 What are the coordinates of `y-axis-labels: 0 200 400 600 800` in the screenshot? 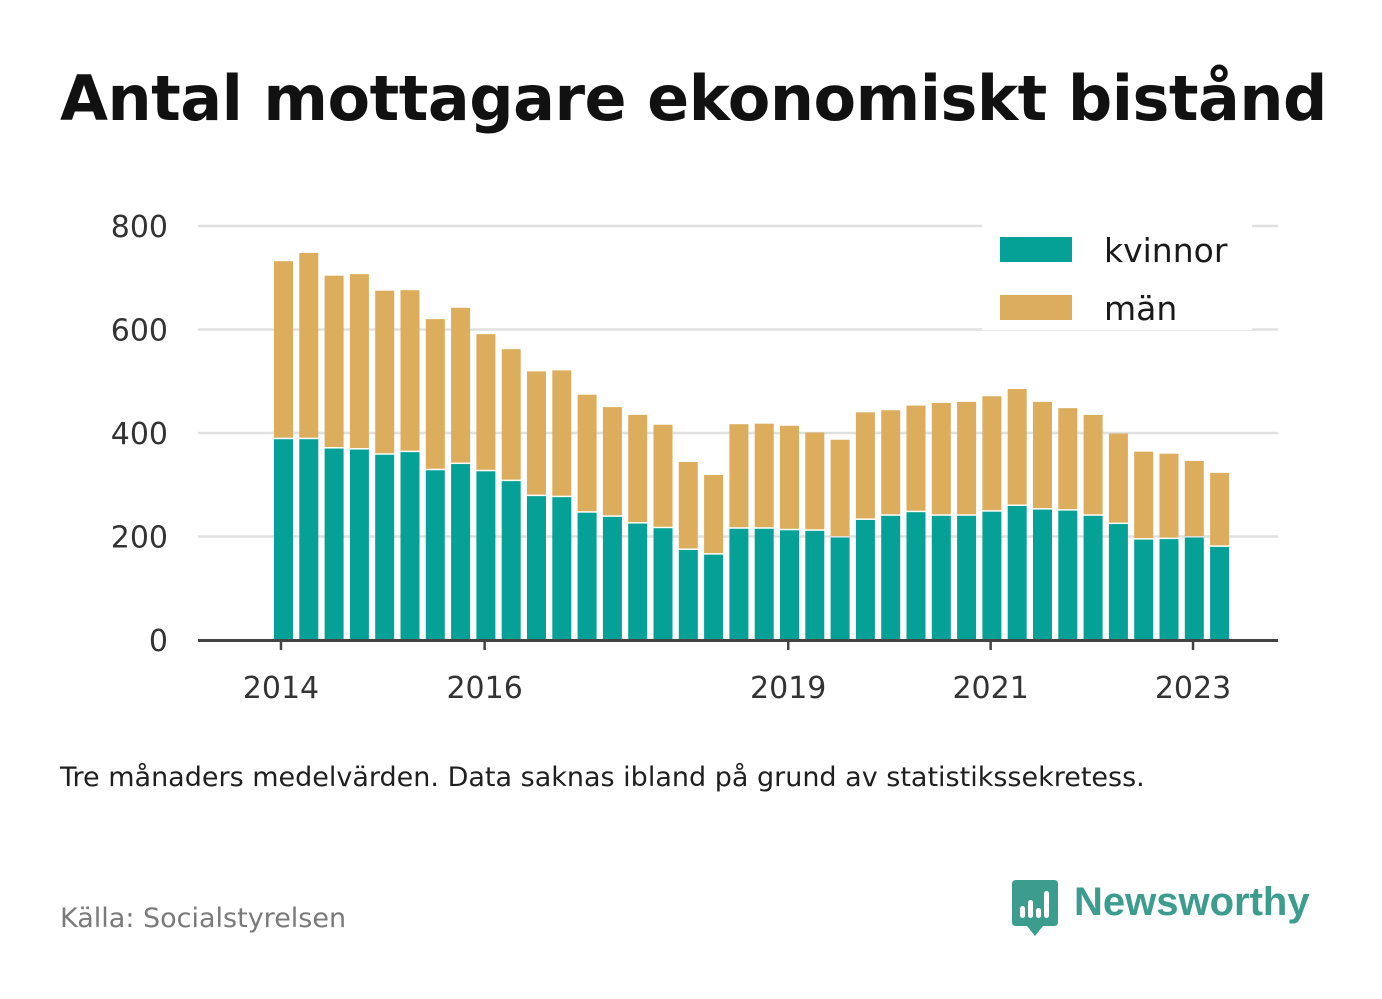 It's located at (139, 434).